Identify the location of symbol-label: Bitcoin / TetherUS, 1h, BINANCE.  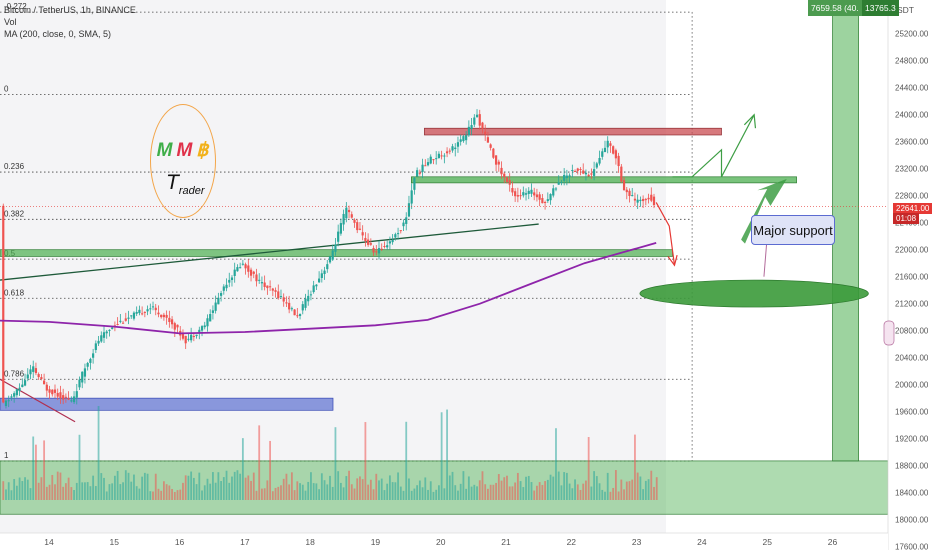
(70, 10).